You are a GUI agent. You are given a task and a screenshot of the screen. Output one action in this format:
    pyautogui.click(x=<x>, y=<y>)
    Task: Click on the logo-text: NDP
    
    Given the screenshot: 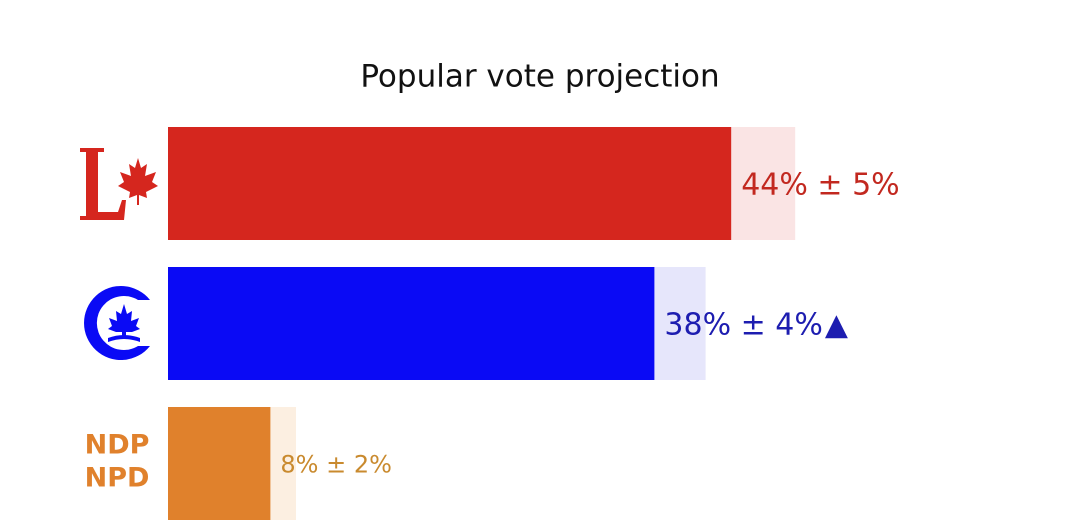 What is the action you would take?
    pyautogui.click(x=117, y=445)
    